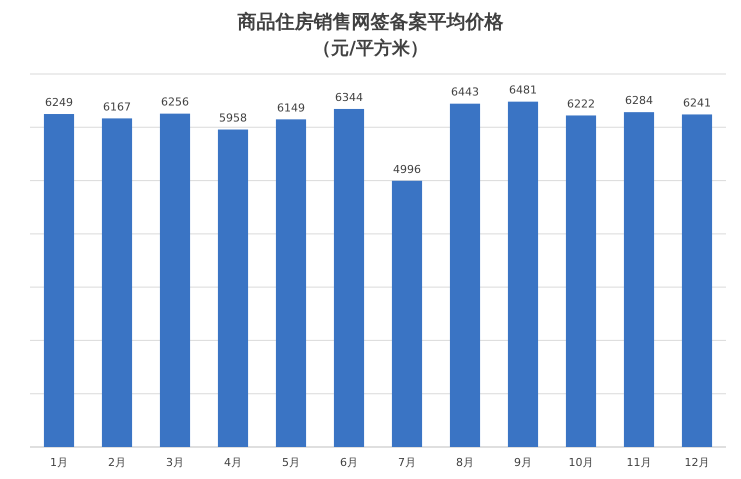 The image size is (741, 479). What do you see at coordinates (349, 97) in the screenshot?
I see `data-label: 6344` at bounding box center [349, 97].